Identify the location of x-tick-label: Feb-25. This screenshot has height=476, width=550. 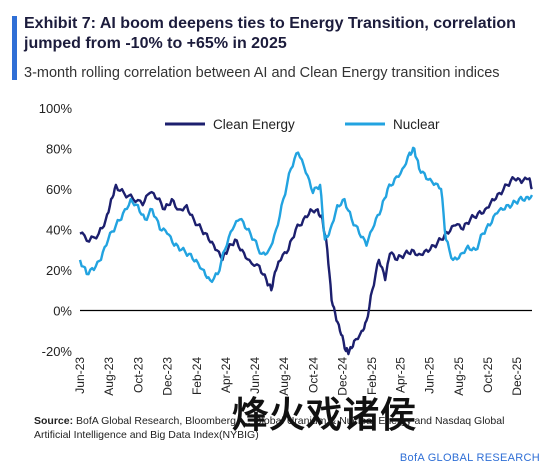
(372, 376).